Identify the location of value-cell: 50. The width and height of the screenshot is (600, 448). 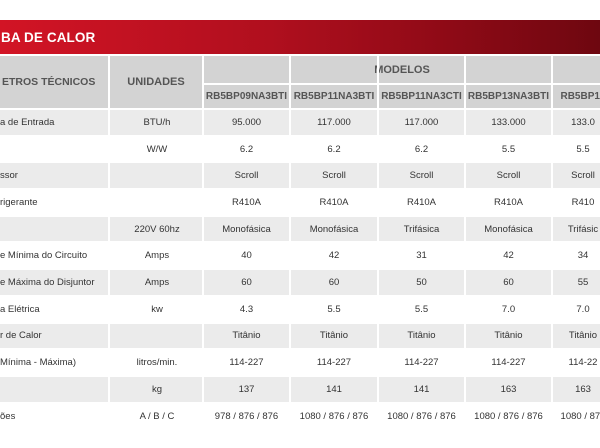
(421, 282).